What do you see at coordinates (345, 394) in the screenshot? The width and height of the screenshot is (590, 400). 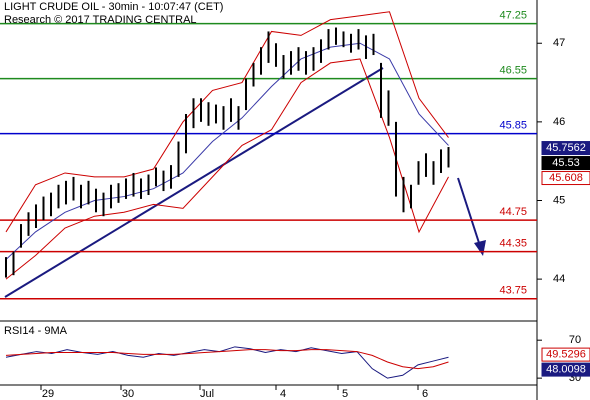 I see `x-tick-label: 5` at bounding box center [345, 394].